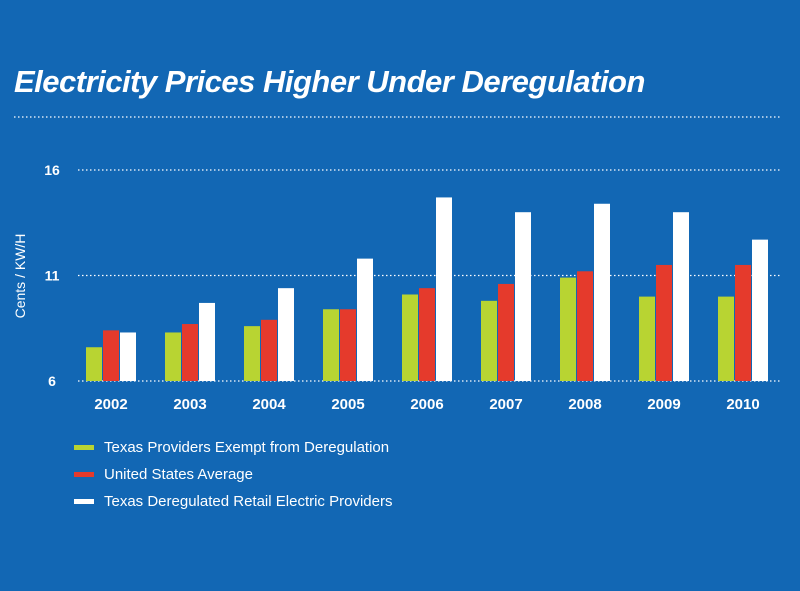  Describe the element at coordinates (189, 404) in the screenshot. I see `x-tick-label: 2003` at that location.